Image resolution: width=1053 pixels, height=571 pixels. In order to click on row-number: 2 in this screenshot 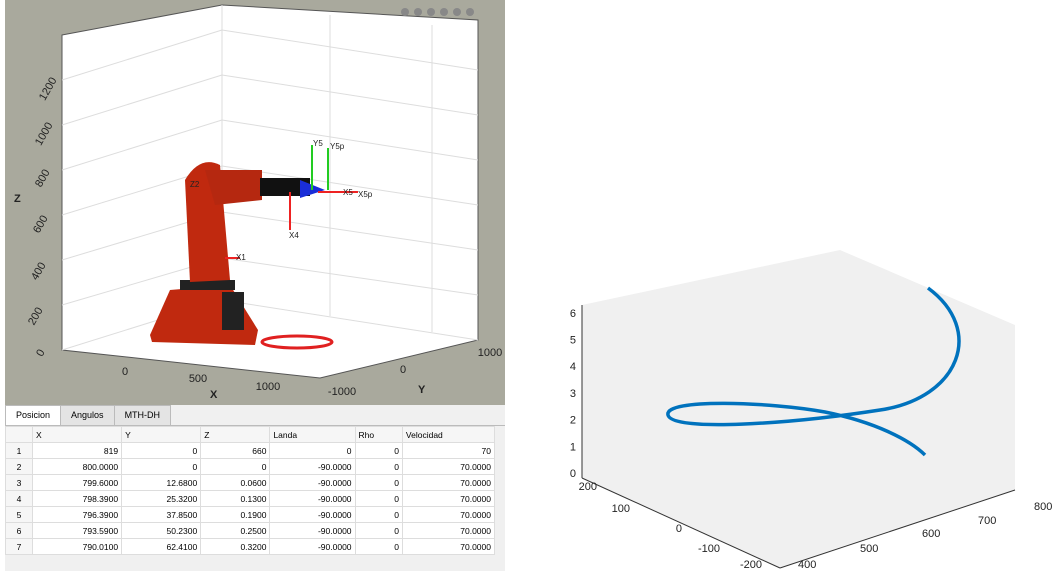, I will do `click(19, 466)`.